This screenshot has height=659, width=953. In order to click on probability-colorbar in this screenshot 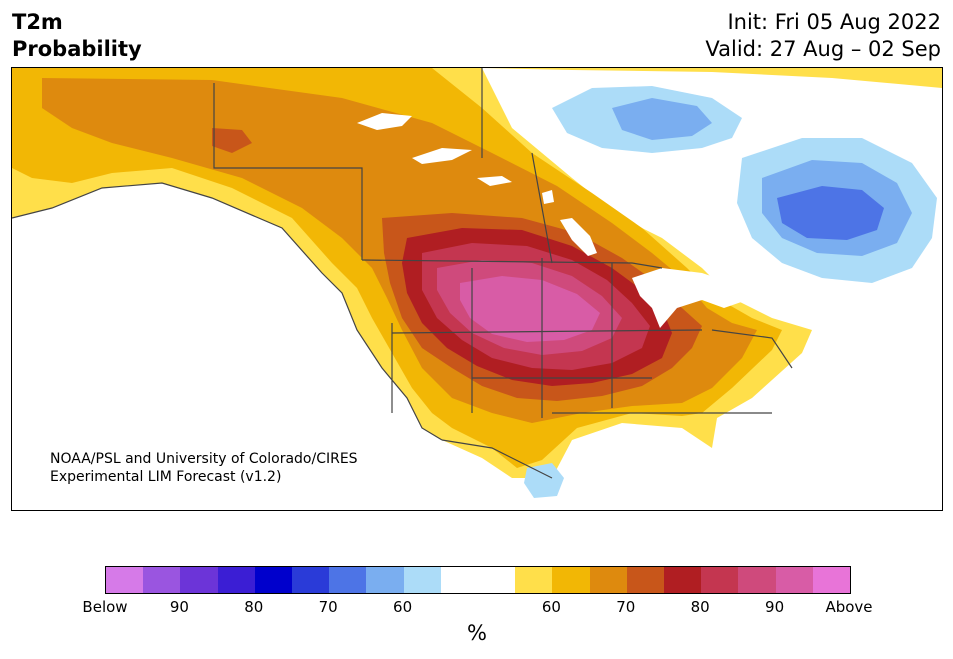, I will do `click(478, 580)`.